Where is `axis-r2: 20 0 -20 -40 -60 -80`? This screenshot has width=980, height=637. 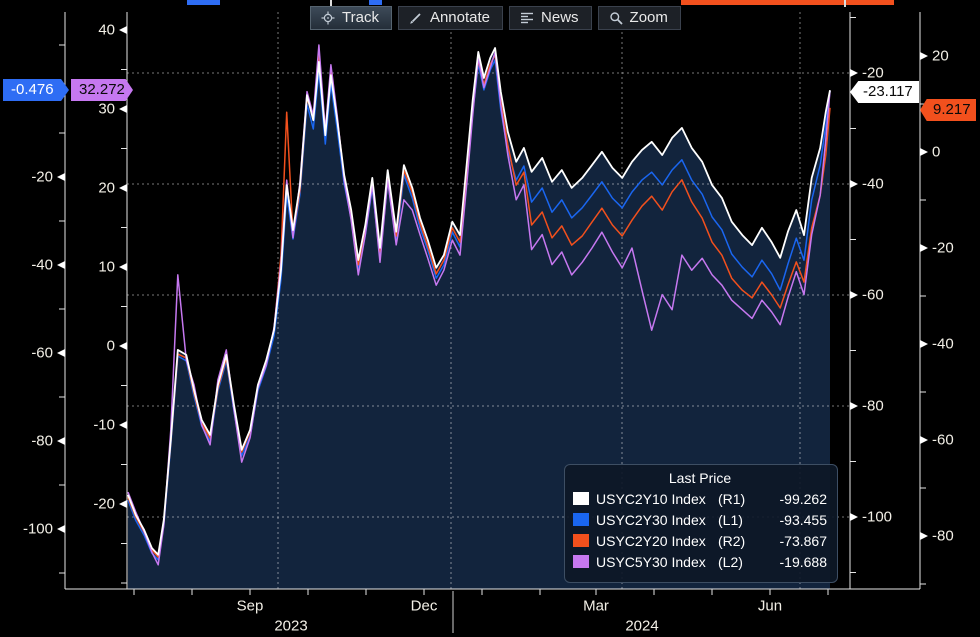 axis-r2: 20 0 -20 -40 -60 -80 is located at coordinates (937, 316).